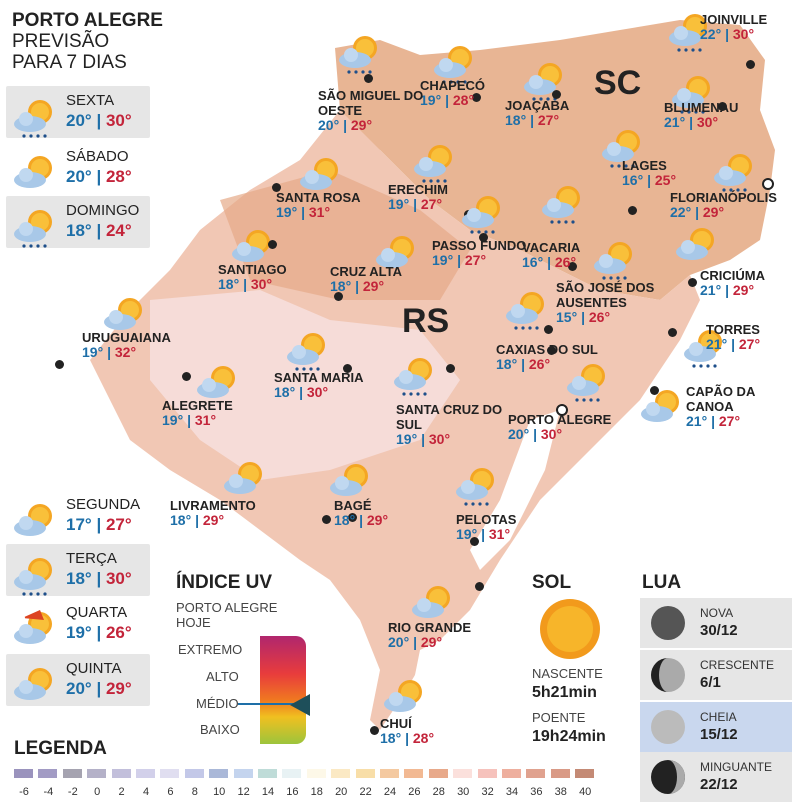 Image resolution: width=800 pixels, height=802 pixels. What do you see at coordinates (349, 480) in the screenshot?
I see `cloud` at bounding box center [349, 480].